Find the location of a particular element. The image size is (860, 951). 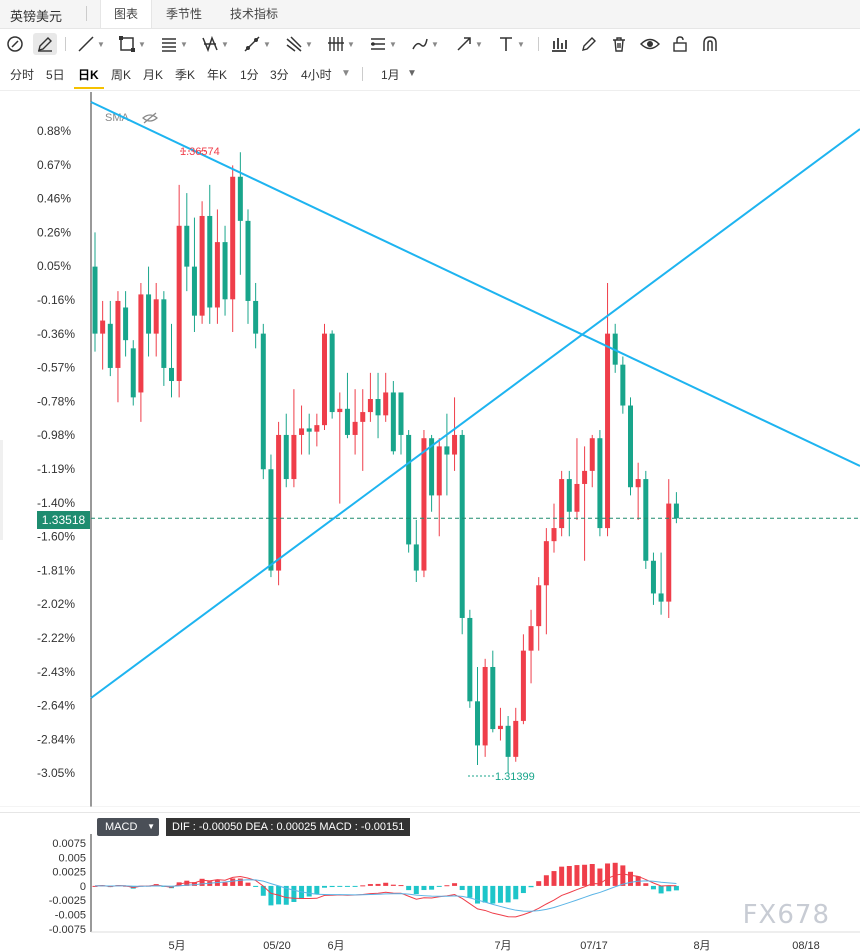

period-5day: 5日 is located at coordinates (55, 75).